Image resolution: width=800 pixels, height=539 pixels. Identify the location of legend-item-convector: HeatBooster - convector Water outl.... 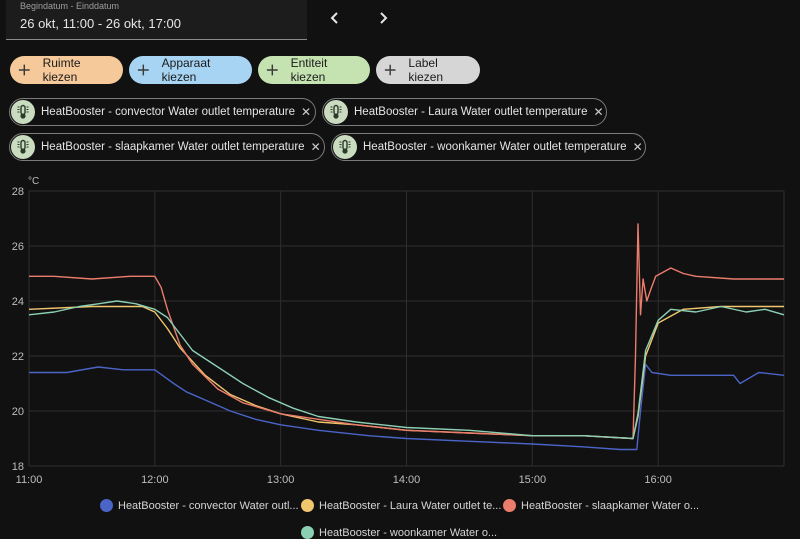
(199, 505).